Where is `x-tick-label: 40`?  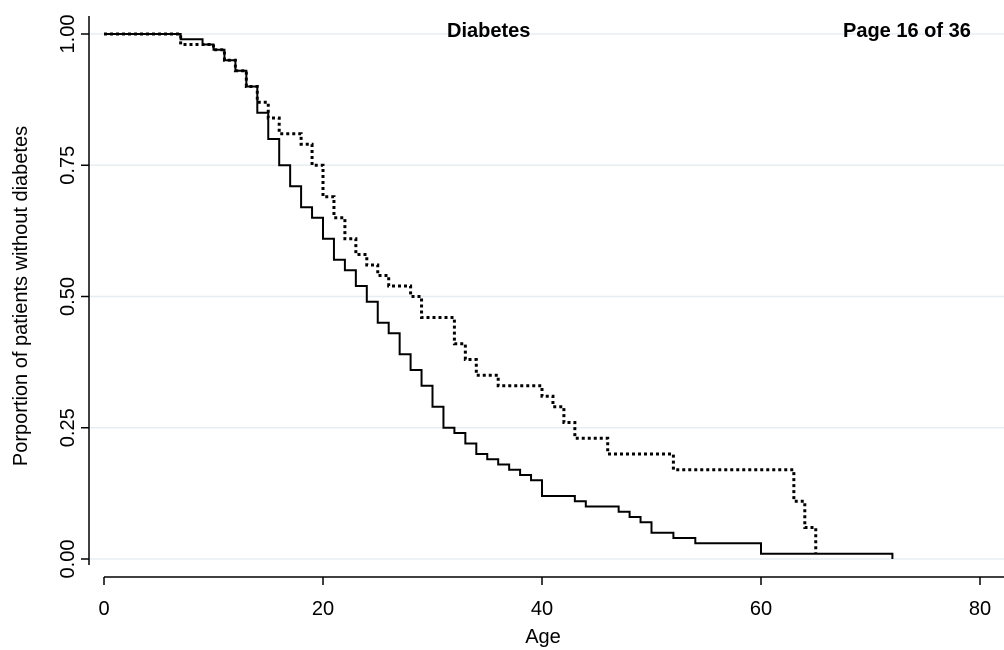 x-tick-label: 40 is located at coordinates (542, 609).